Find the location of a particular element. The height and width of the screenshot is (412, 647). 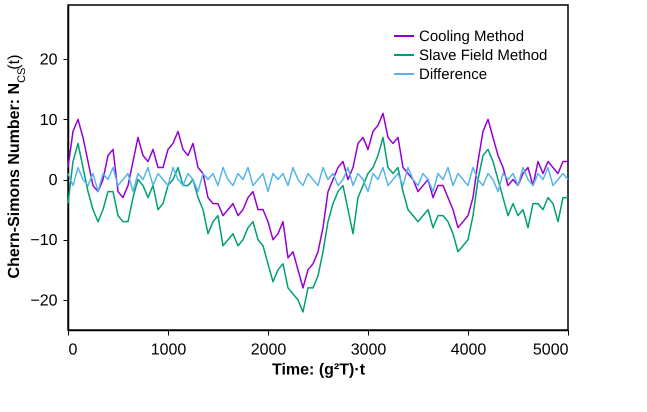

legend-label: Slave Field Method is located at coordinates (483, 55).